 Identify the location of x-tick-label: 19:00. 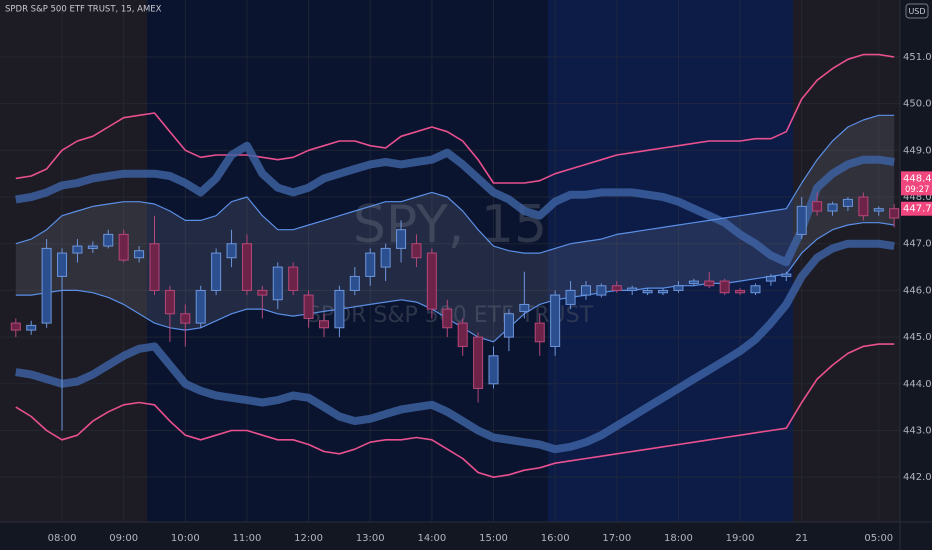
(740, 538).